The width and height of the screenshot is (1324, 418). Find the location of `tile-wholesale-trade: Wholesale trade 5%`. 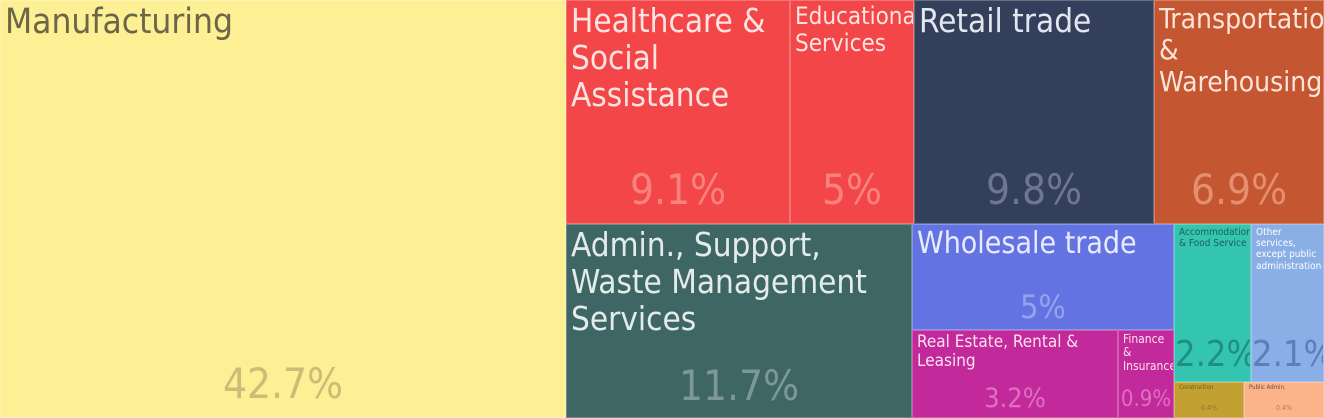

tile-wholesale-trade: Wholesale trade 5% is located at coordinates (1043, 277).